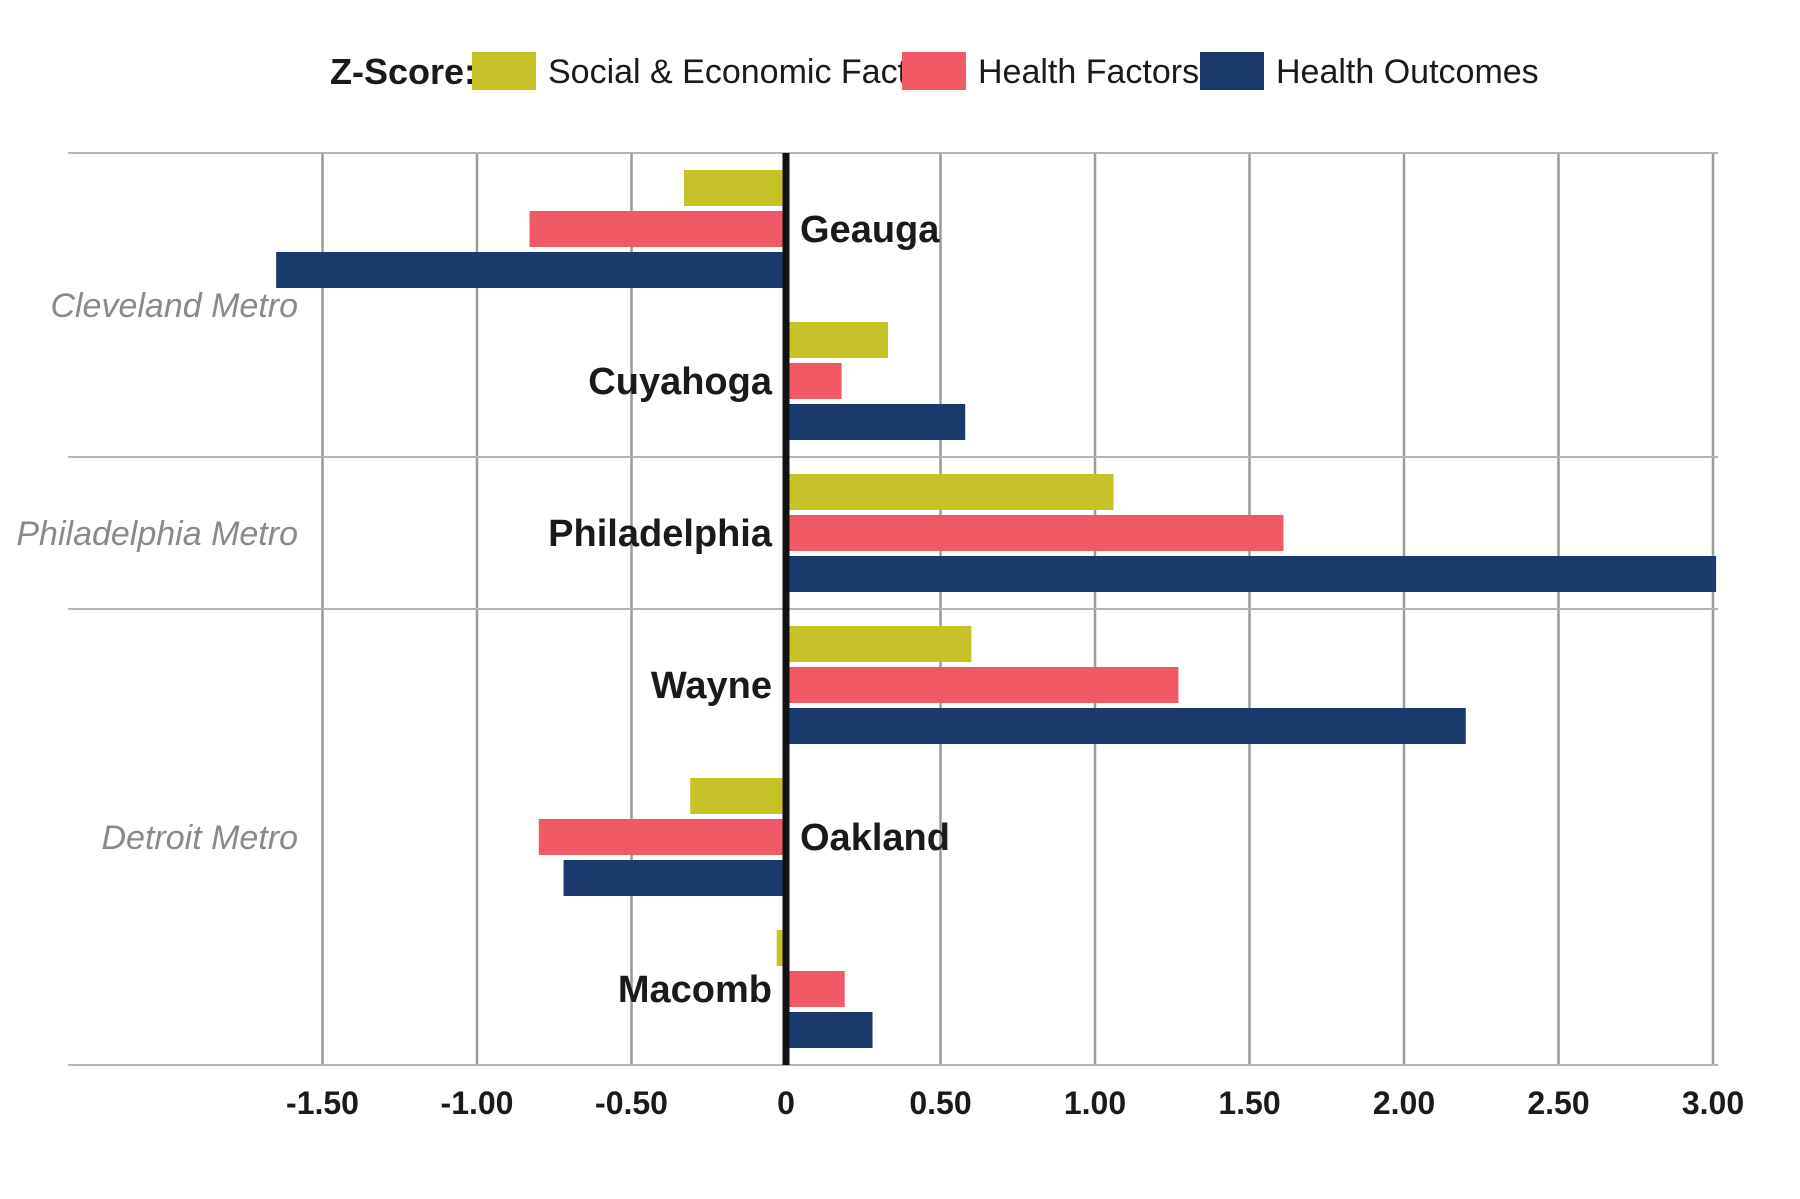  Describe the element at coordinates (1035, 533) in the screenshot. I see `bar-philadelphia-health-factors` at that location.